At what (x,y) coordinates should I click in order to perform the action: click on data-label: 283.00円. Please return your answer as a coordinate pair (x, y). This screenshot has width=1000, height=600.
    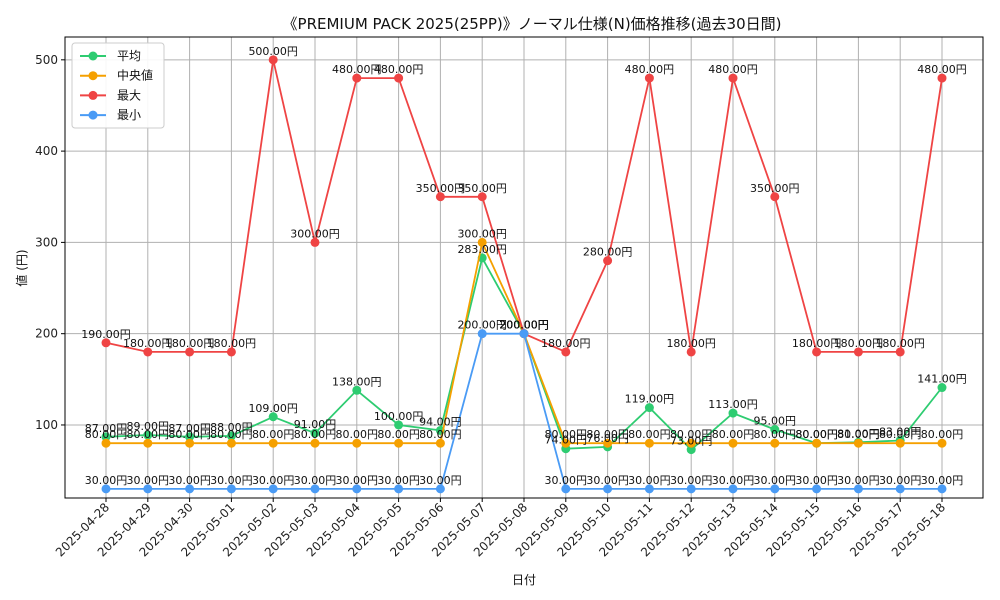
    Looking at the image, I should click on (482, 249).